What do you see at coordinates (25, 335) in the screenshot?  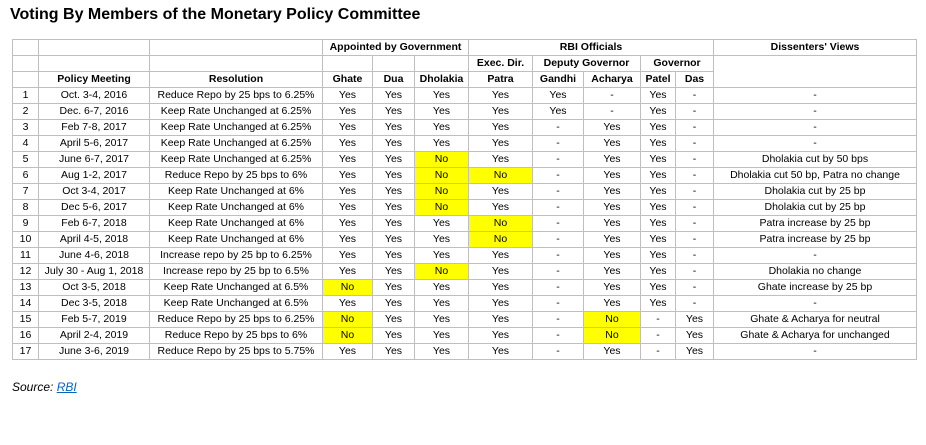 I see `row-number-cell: 16` at bounding box center [25, 335].